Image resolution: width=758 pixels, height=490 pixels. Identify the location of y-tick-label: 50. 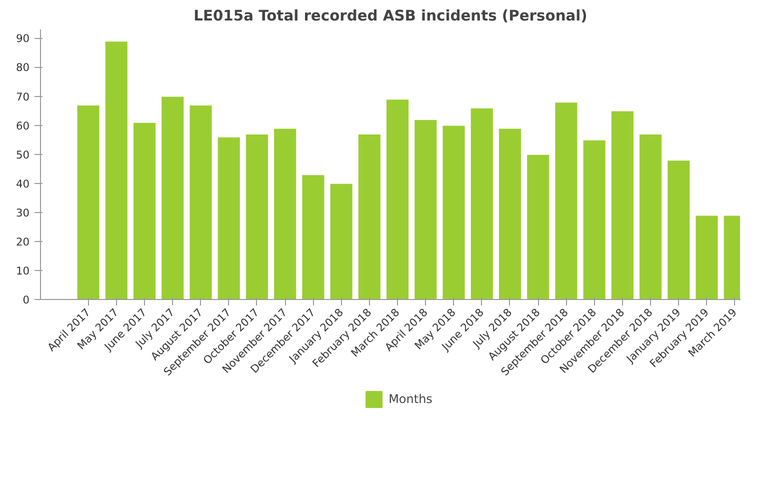
(23, 155).